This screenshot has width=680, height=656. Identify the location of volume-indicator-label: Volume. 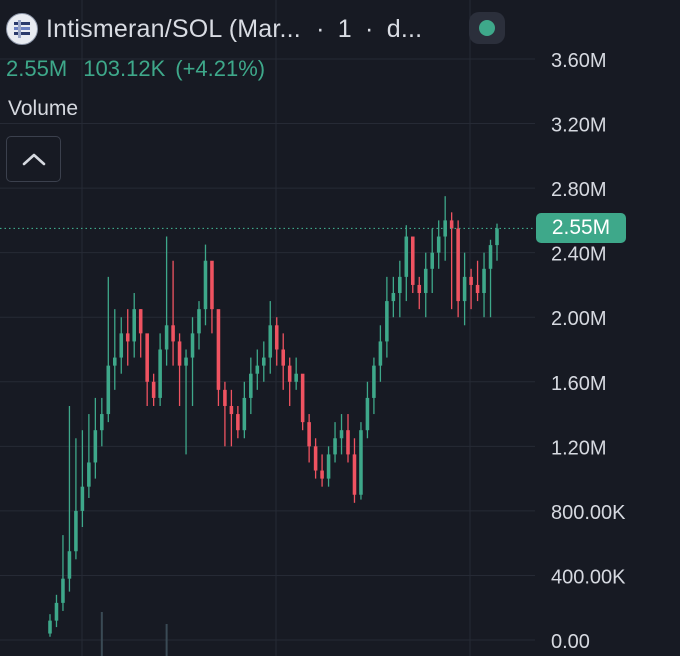
(43, 108).